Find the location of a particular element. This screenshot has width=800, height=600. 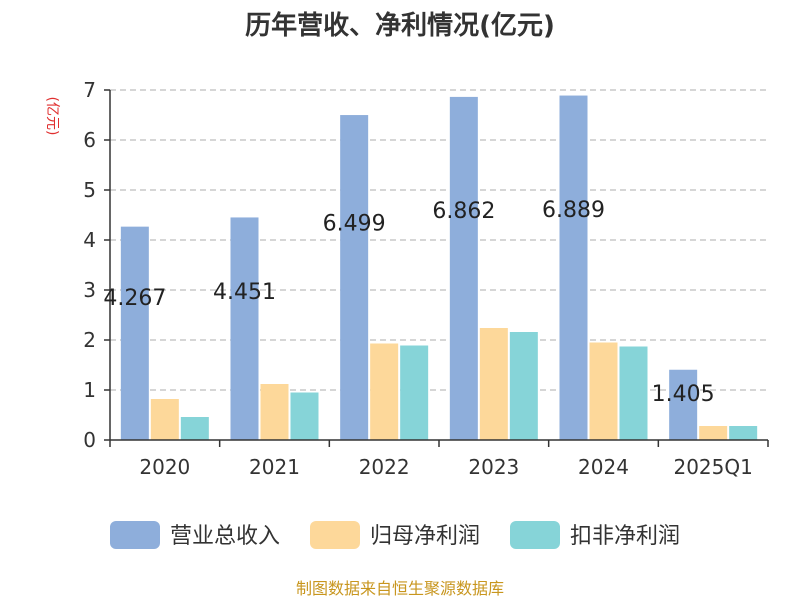

chart-title: 历年营收、净利情况(亿元) is located at coordinates (400, 25).